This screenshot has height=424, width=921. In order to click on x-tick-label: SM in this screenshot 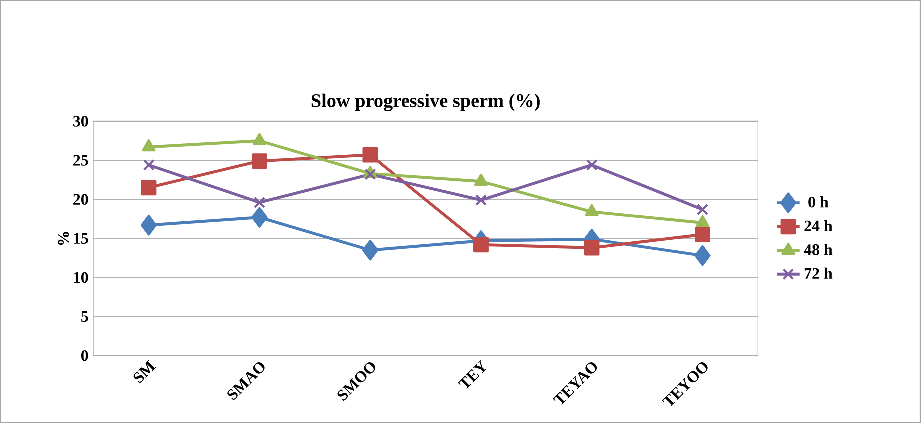, I will do `click(145, 372)`.